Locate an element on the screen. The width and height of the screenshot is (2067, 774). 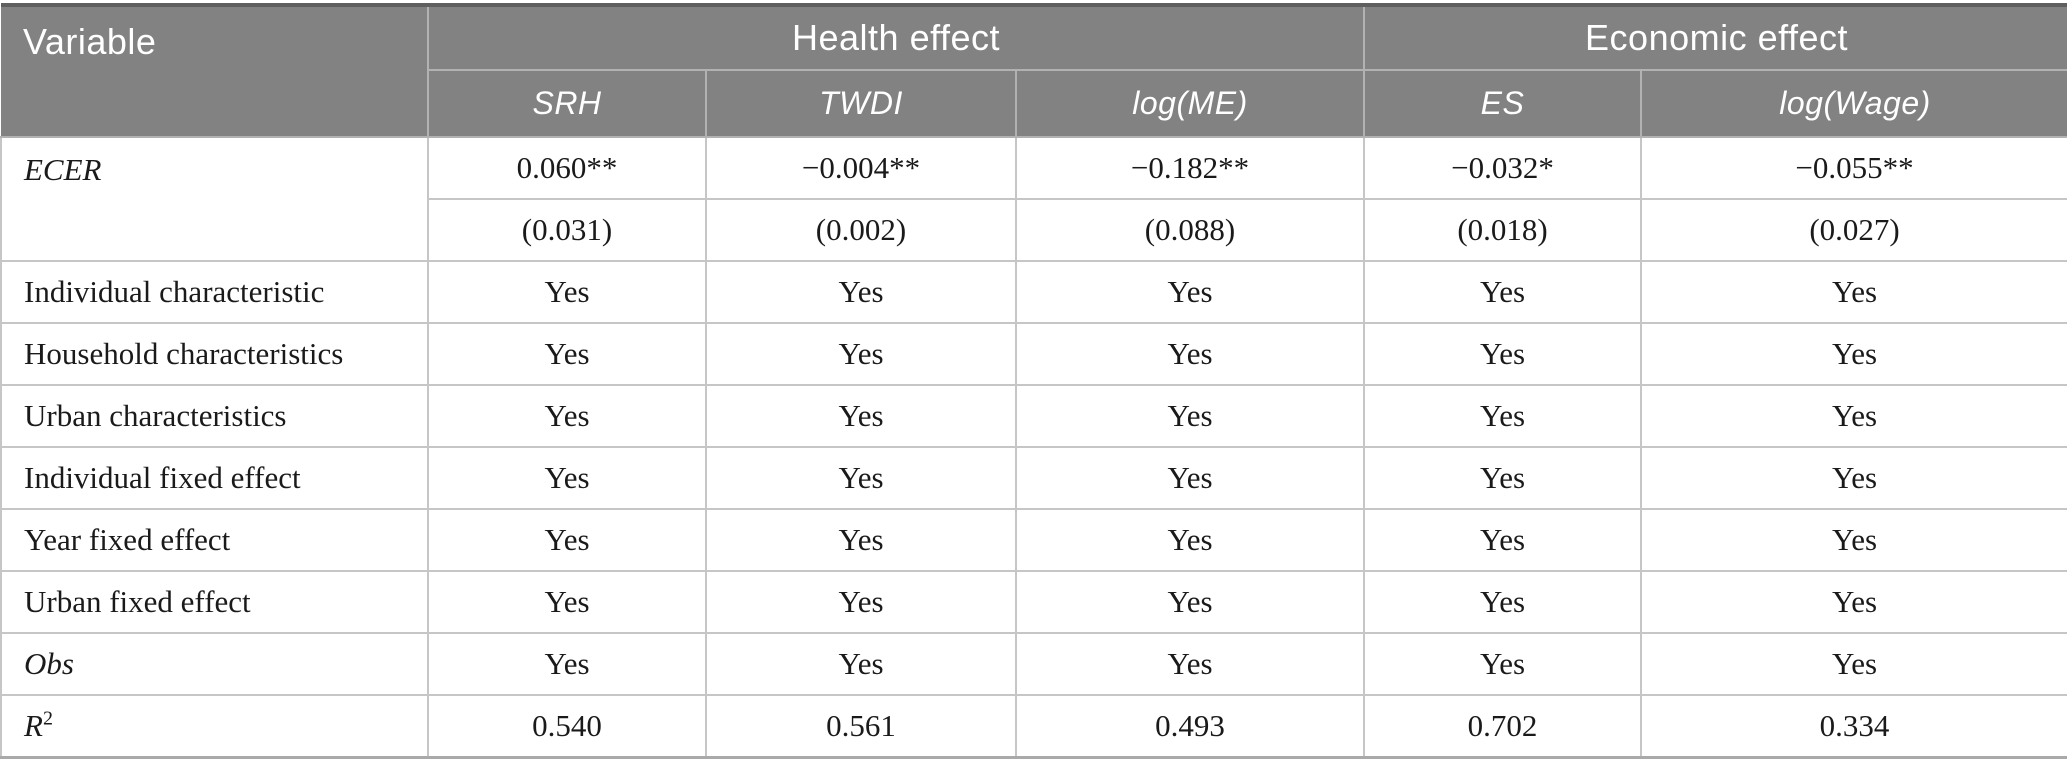
coefficient-cell-log-wage: −0.055** is located at coordinates (1853, 168).